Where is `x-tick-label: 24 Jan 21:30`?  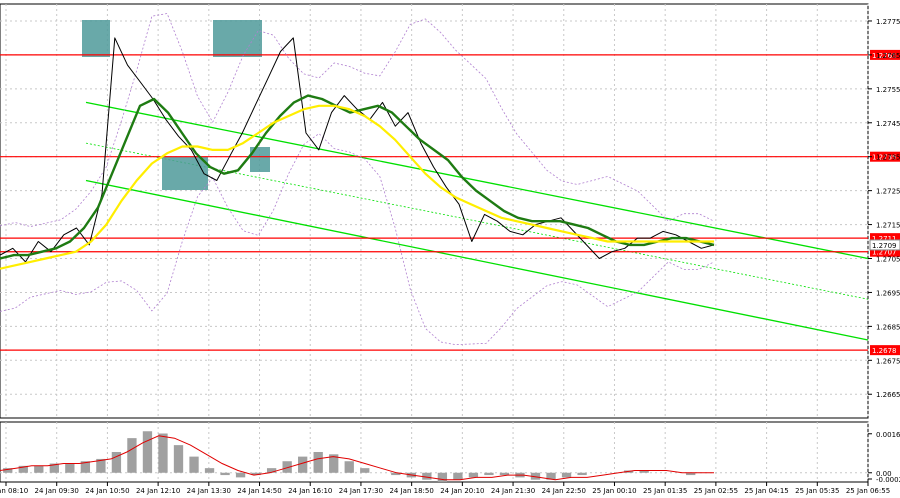
x-tick-label: 24 Jan 21:30 is located at coordinates (513, 491).